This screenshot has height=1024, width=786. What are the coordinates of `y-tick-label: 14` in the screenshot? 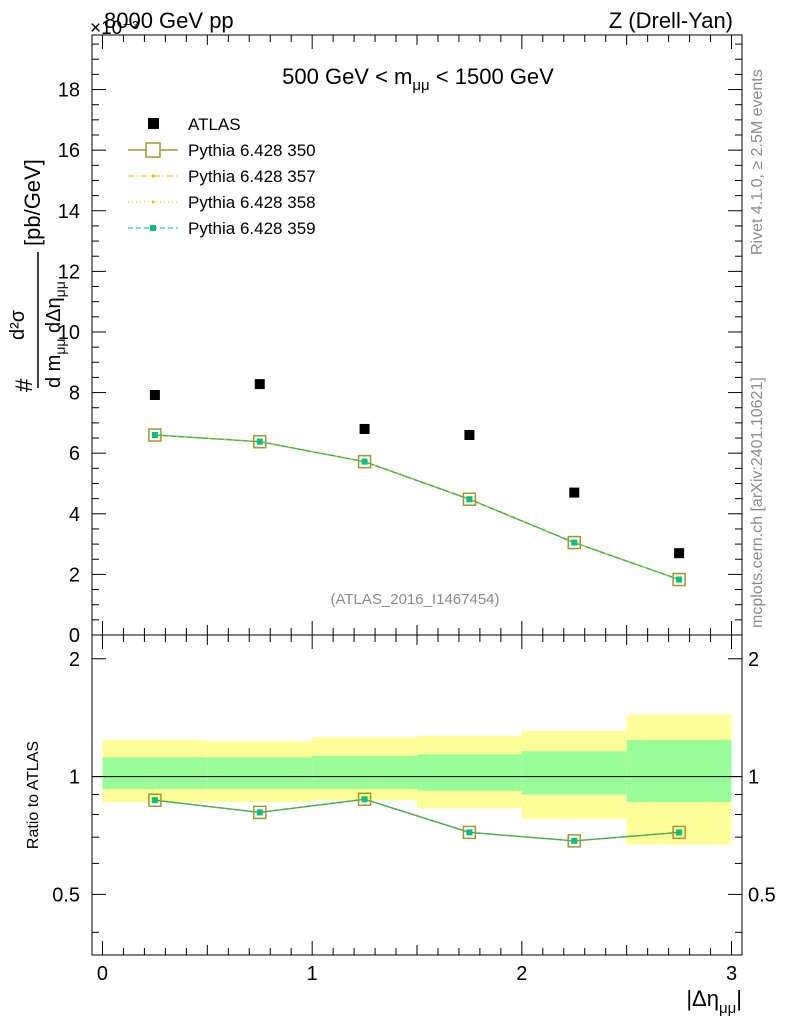 It's located at (69, 212).